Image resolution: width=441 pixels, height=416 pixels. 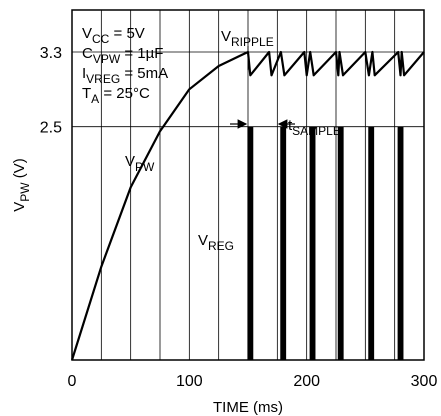 What do you see at coordinates (51, 128) in the screenshot?
I see `y-tick-label: 2.5` at bounding box center [51, 128].